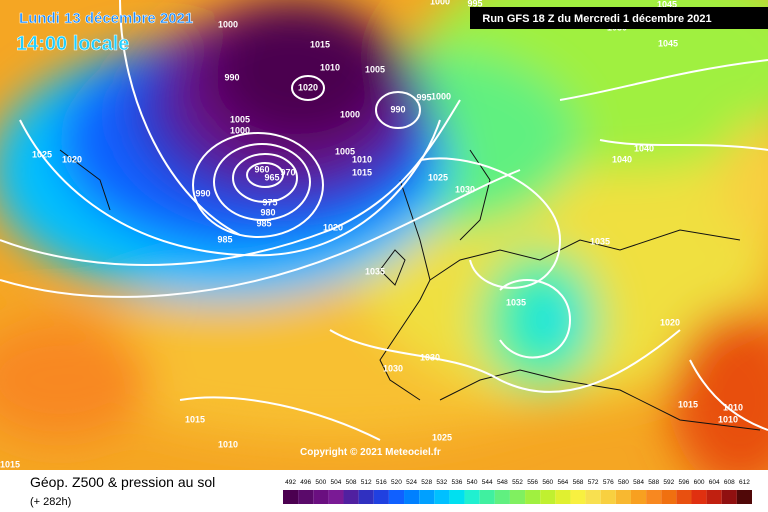  Describe the element at coordinates (106, 18) in the screenshot. I see `forecast-date: Lundi 13 décembre 2021` at that location.